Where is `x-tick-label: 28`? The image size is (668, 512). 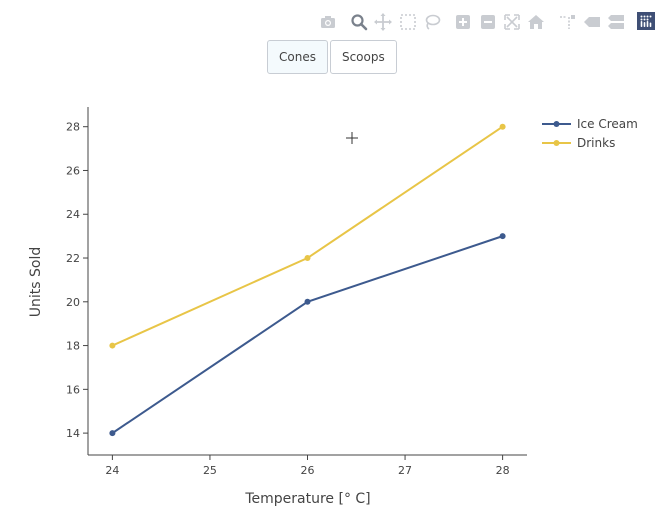 x-tick-label: 28 is located at coordinates (503, 470).